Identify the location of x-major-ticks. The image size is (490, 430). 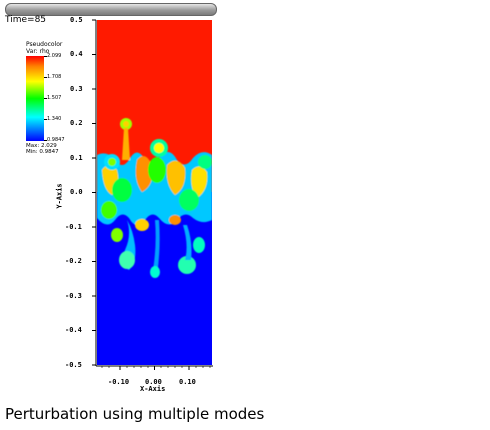
(154, 368).